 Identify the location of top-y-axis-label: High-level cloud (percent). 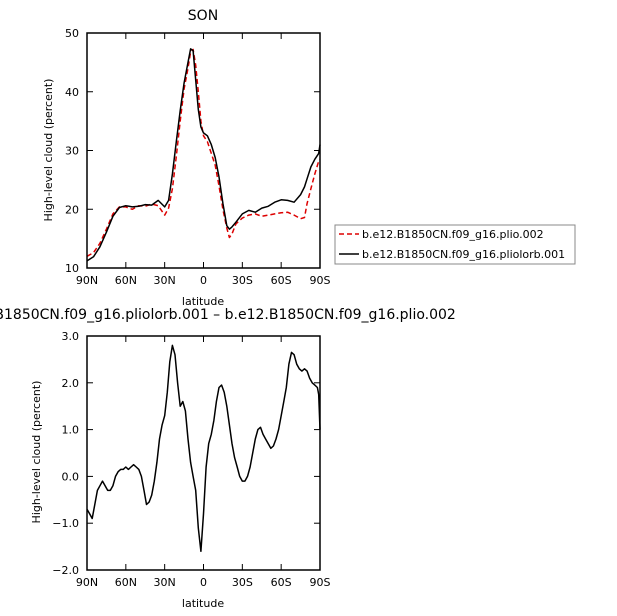
(48, 150).